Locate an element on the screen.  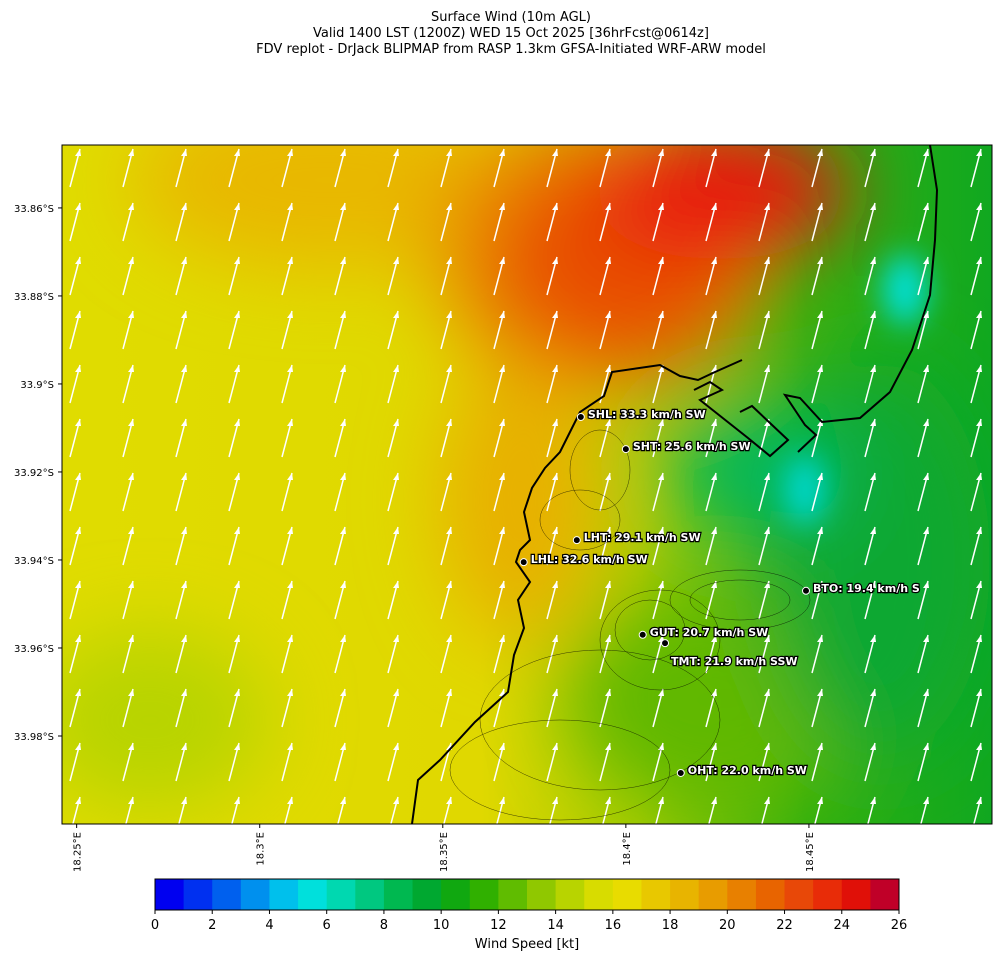
lat-tick-label: 33.98°S is located at coordinates (34, 737).